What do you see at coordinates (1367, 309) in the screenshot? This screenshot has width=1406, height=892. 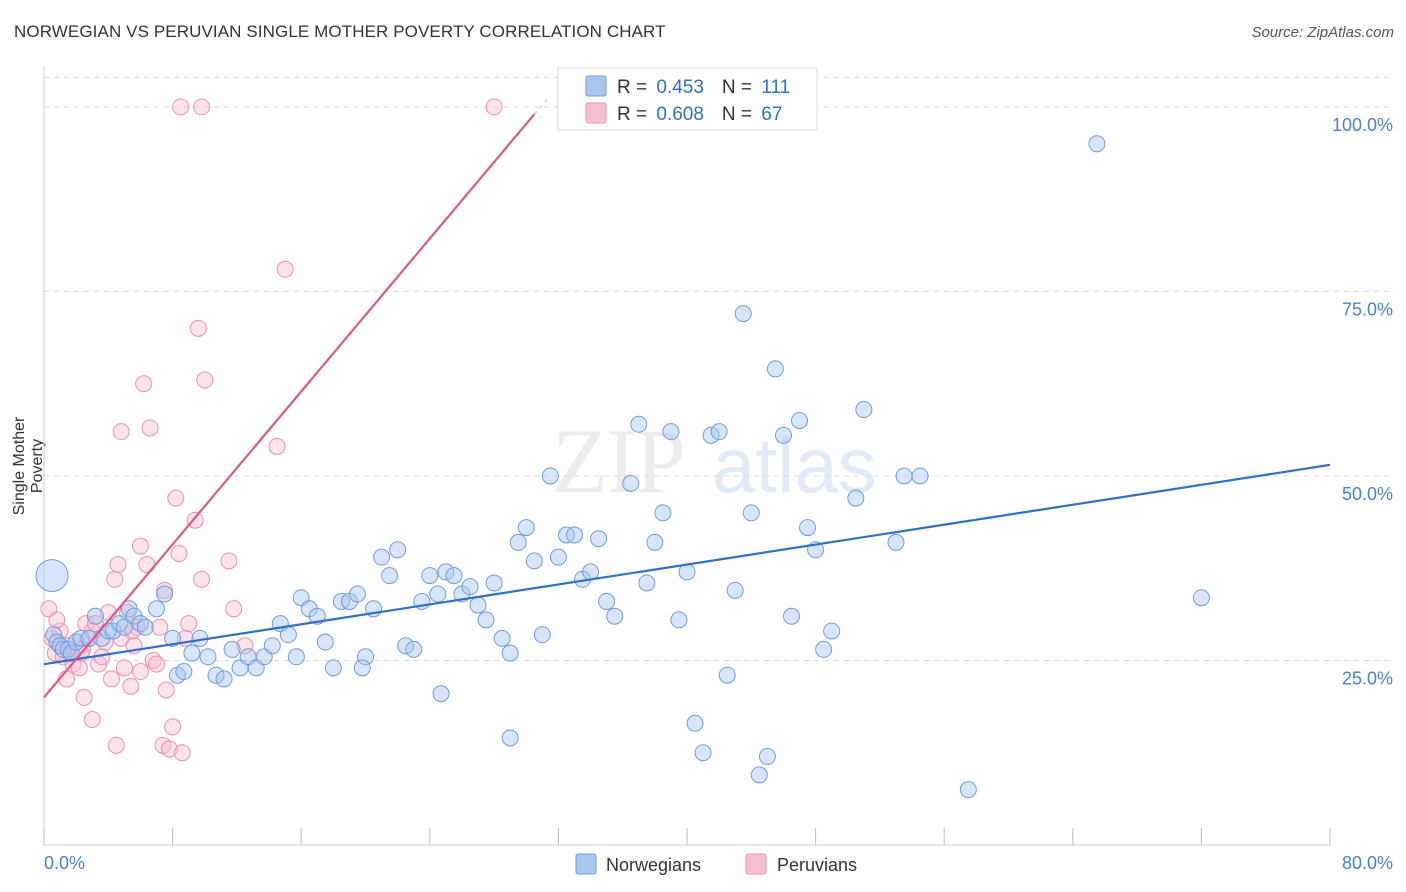 I see `y-tick-label: 75.0%` at bounding box center [1367, 309].